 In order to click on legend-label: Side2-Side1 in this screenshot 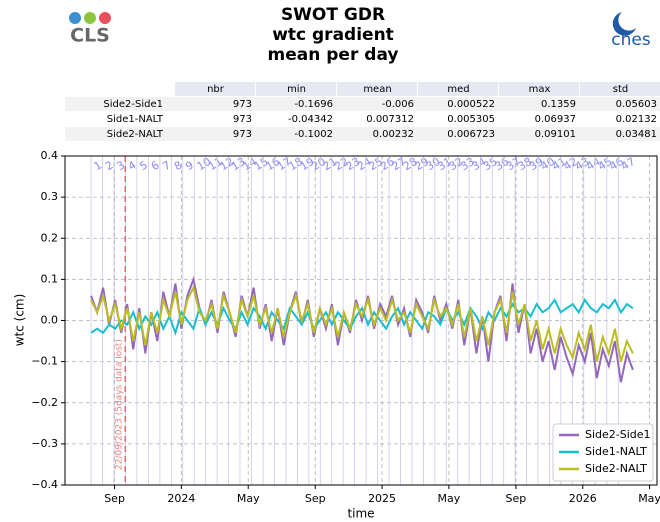, I will do `click(618, 434)`.